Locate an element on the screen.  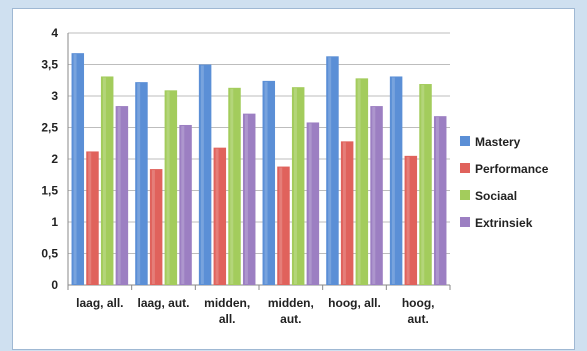
y-tick-label: 0 is located at coordinates (54, 285).